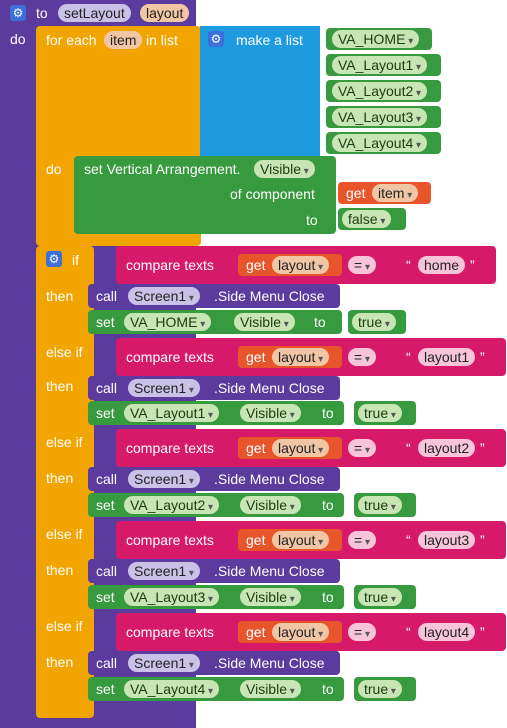 This screenshot has height=728, width=507. Describe the element at coordinates (472, 265) in the screenshot. I see `text-quote-close: ”` at that location.